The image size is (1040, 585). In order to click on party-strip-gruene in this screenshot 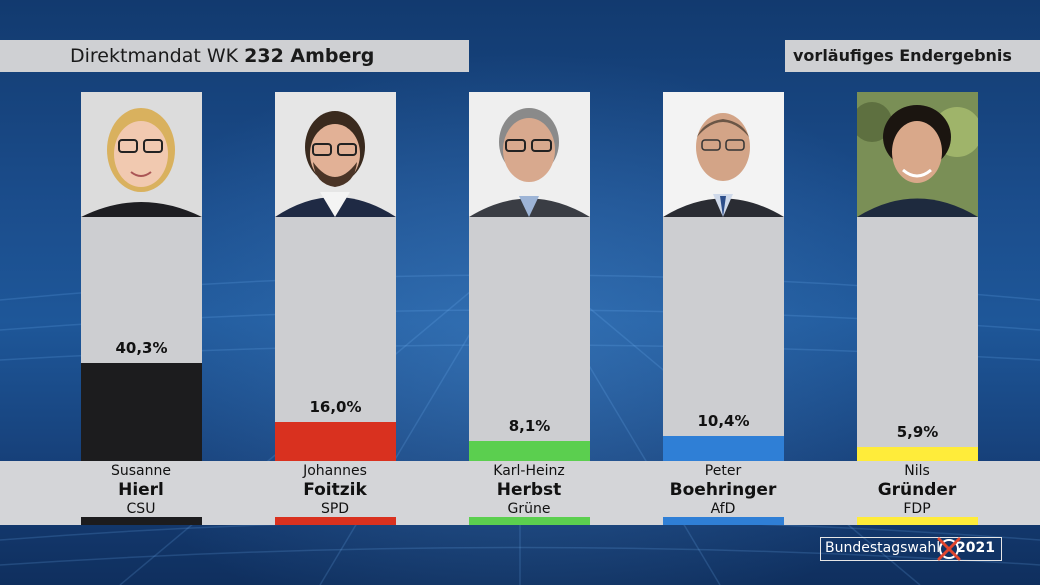, I will do `click(529, 521)`.